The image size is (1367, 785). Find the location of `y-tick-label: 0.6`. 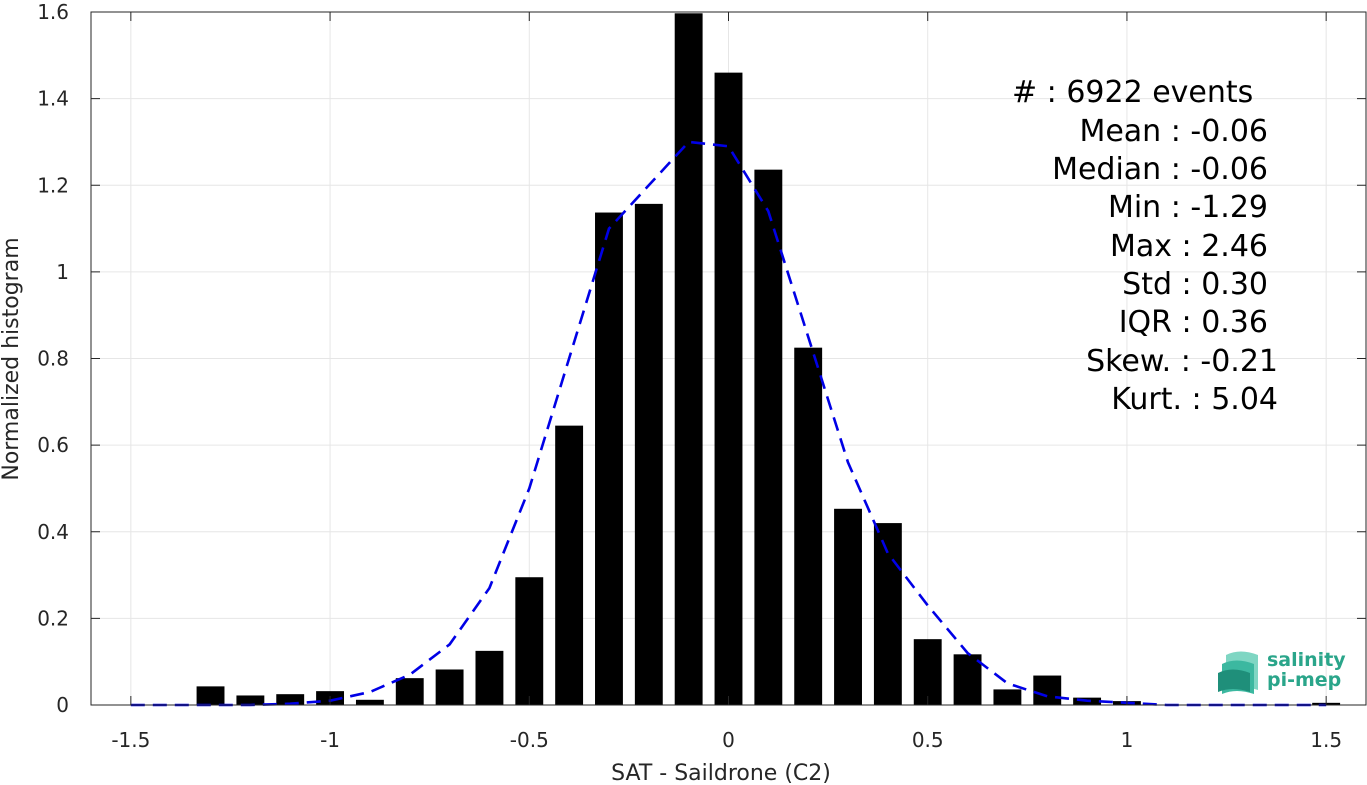

y-tick-label: 0.6 is located at coordinates (53, 445).